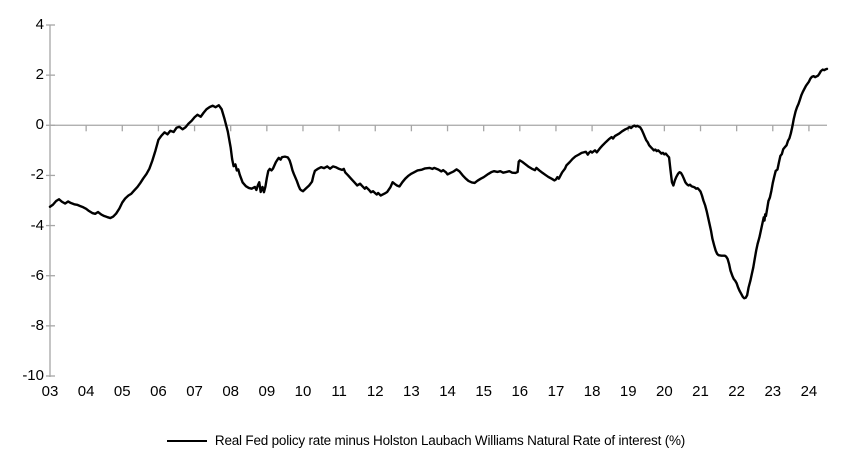 The width and height of the screenshot is (852, 471). What do you see at coordinates (303, 391) in the screenshot?
I see `x-axis-tick-label: 10` at bounding box center [303, 391].